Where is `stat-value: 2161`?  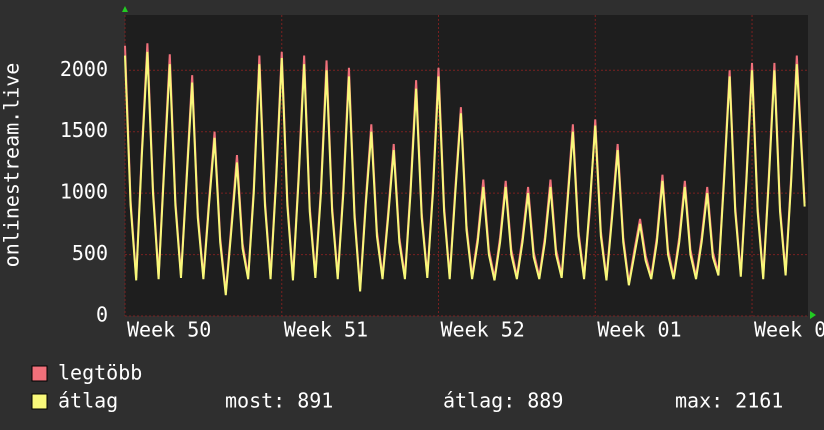 stat-value: 2161 is located at coordinates (759, 401).